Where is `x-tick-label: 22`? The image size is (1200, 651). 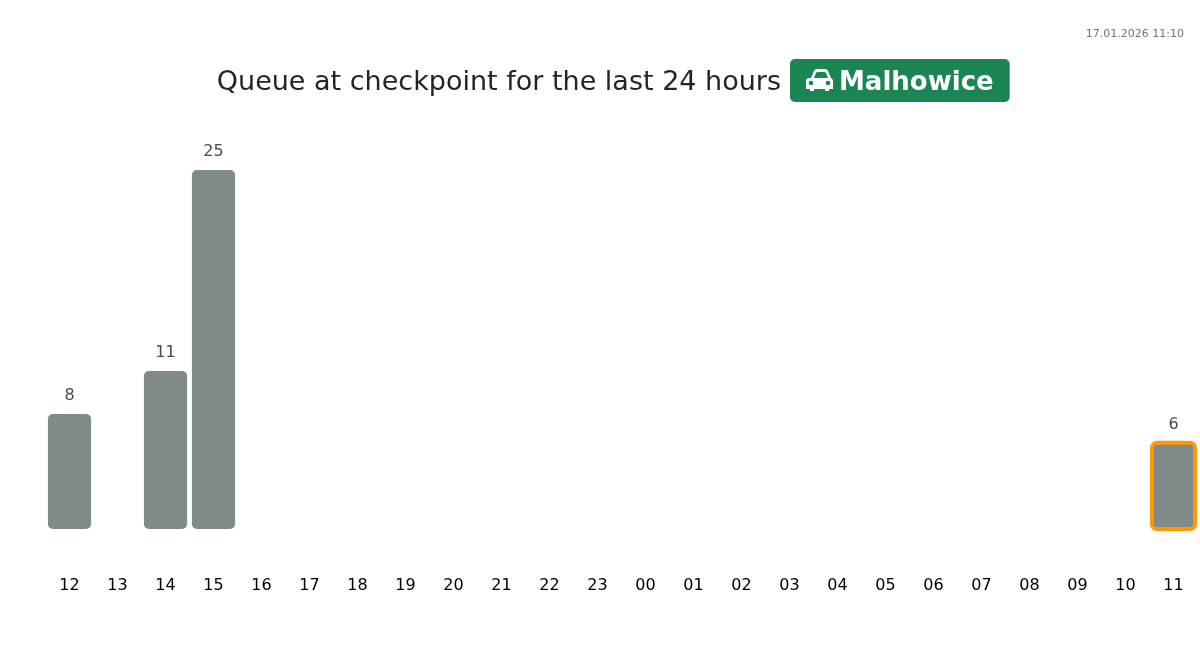
x-tick-label: 22 is located at coordinates (549, 584).